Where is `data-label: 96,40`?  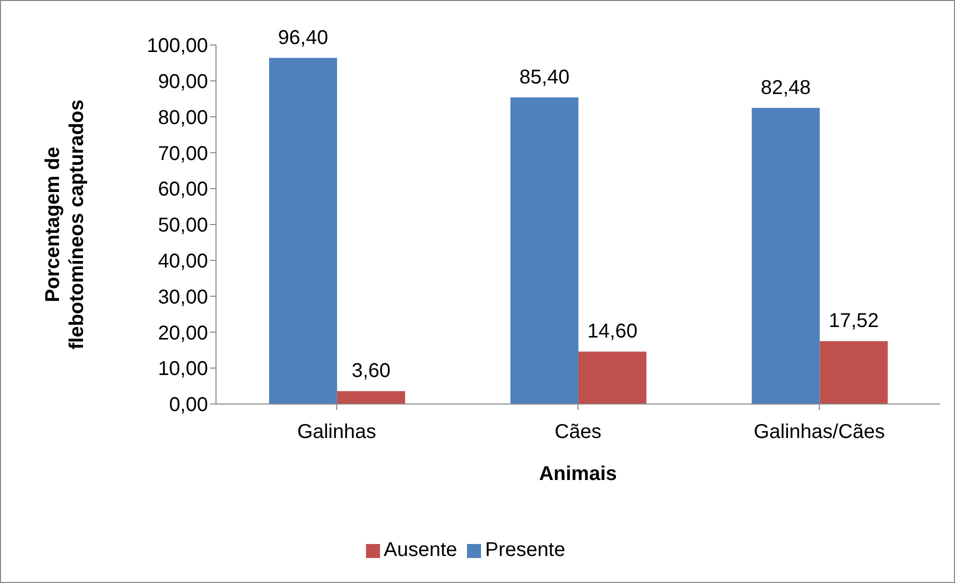 data-label: 96,40 is located at coordinates (303, 37).